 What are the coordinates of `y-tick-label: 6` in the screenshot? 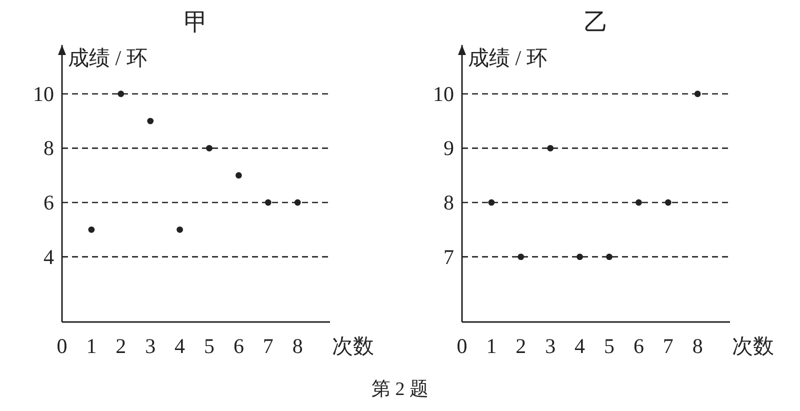 It's located at (49, 202).